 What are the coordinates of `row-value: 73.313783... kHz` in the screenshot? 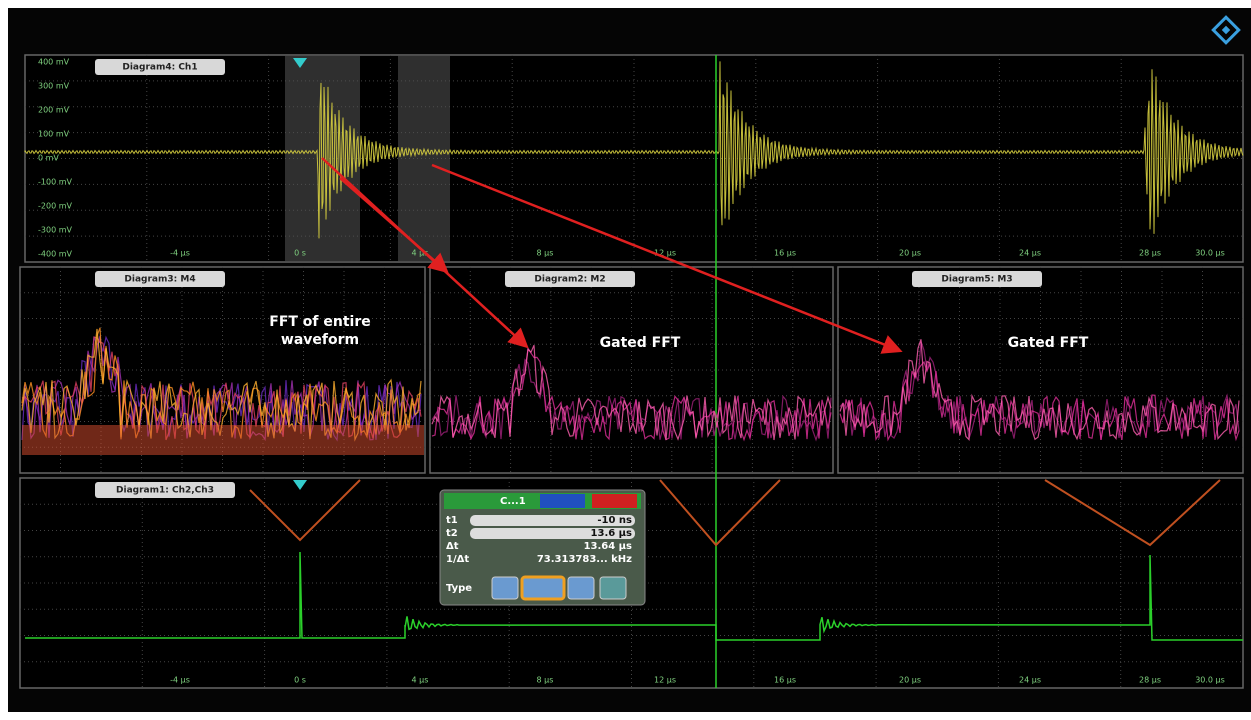 It's located at (584, 559).